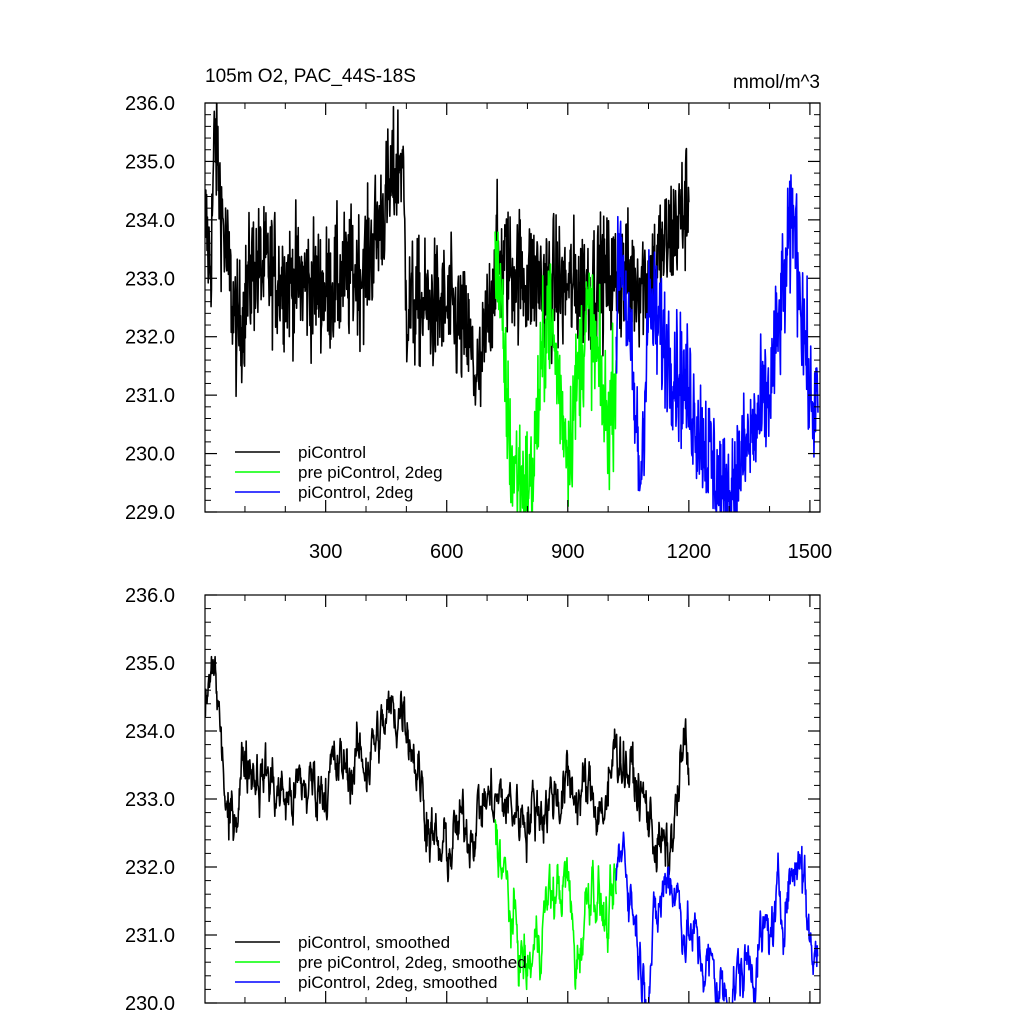 This screenshot has width=1024, height=1024. I want to click on y-tick-label: 229.0, so click(150, 513).